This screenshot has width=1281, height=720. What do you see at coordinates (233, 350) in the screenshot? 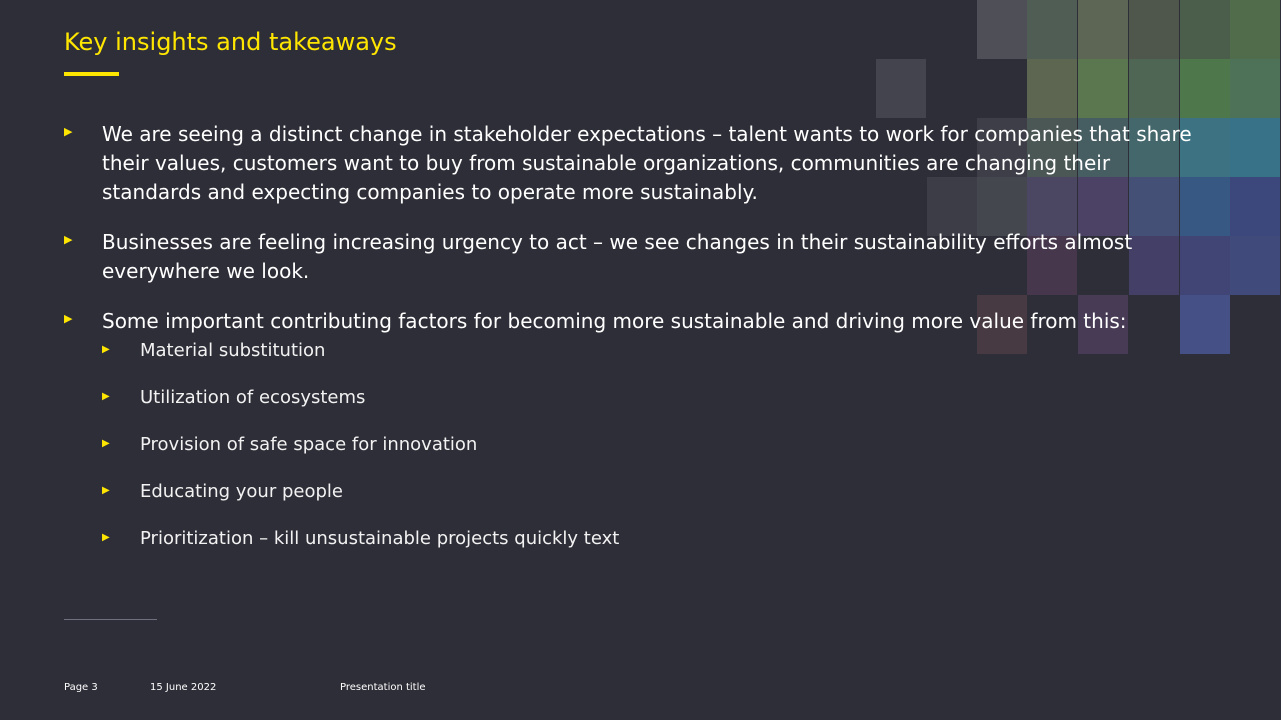
I see `sub-bullet-text: Material substitution` at bounding box center [233, 350].